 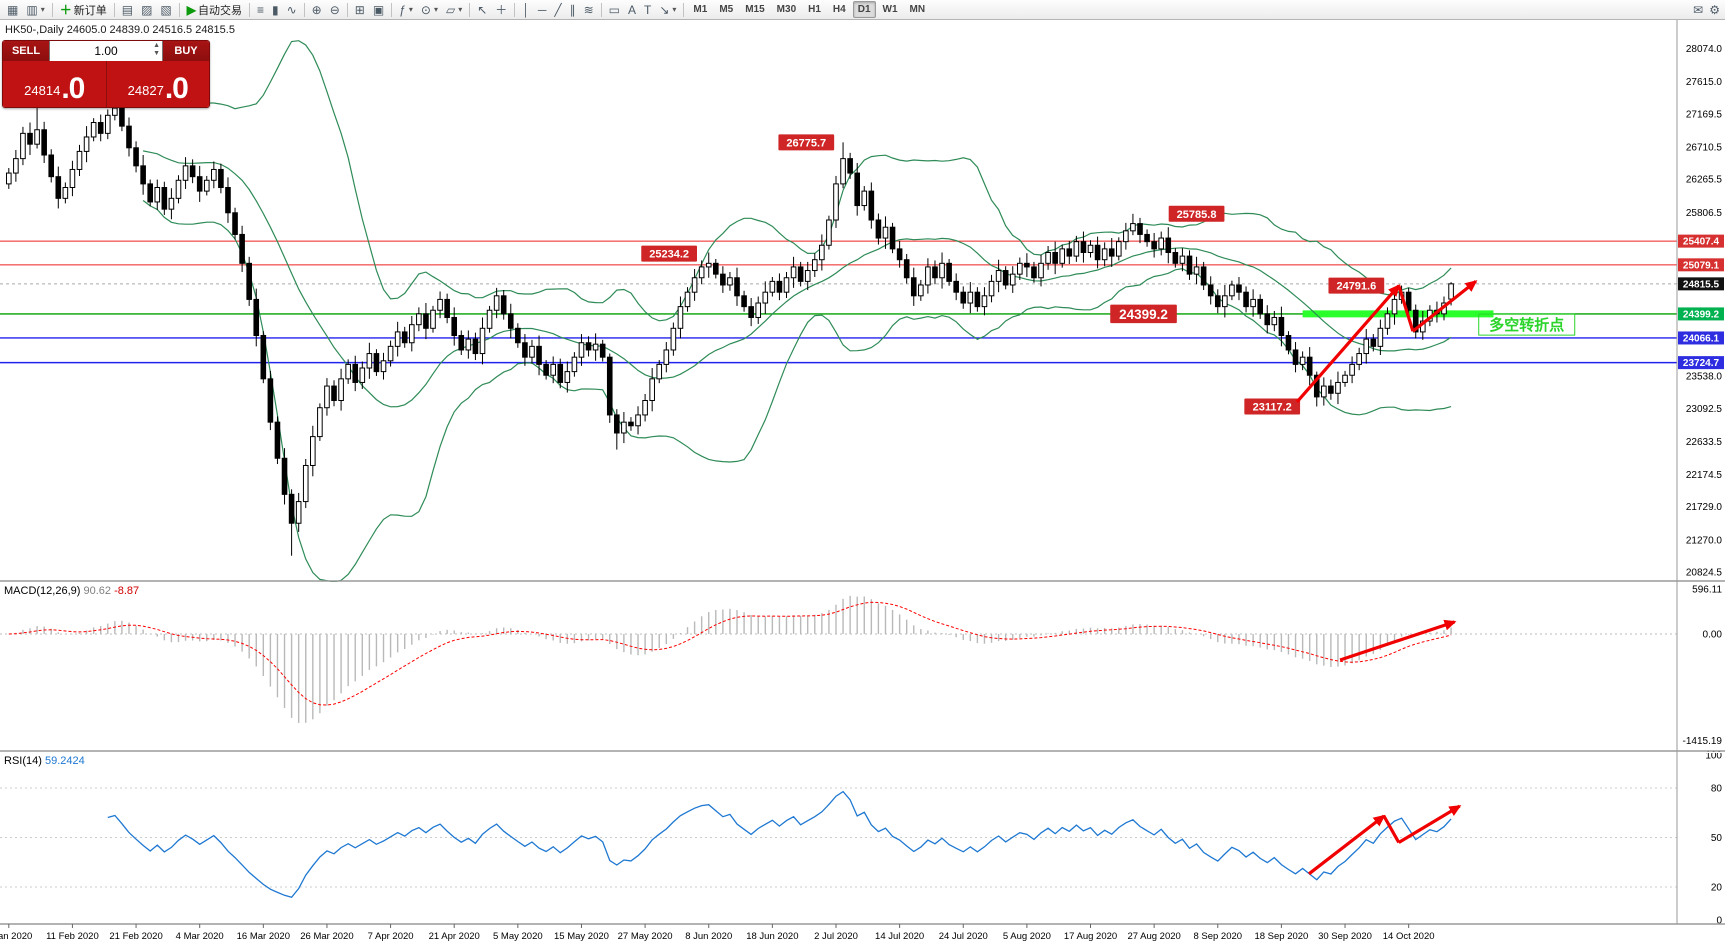 What do you see at coordinates (573, 9) in the screenshot?
I see `channel-tool-button: ∥` at bounding box center [573, 9].